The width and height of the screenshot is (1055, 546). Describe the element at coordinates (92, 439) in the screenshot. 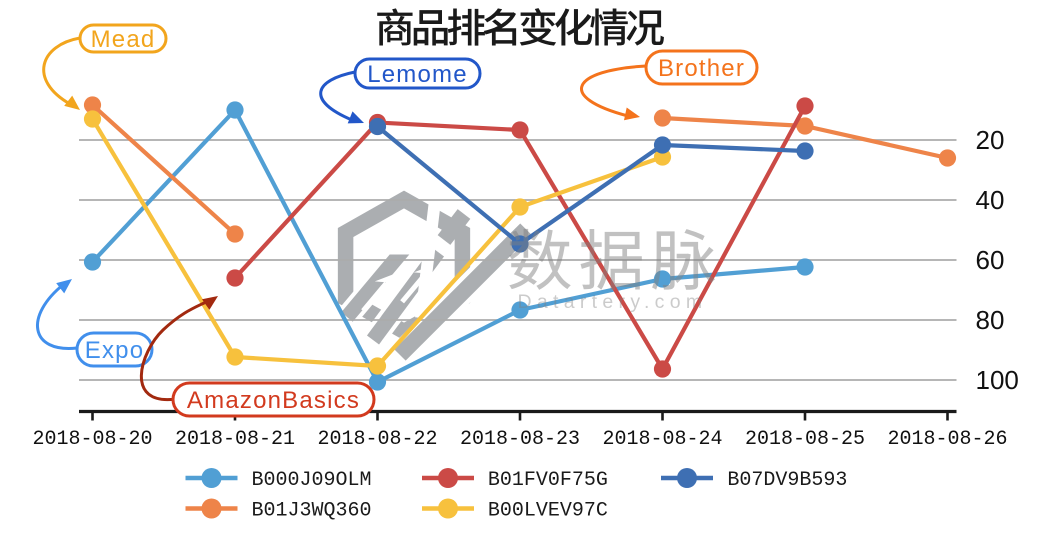

I see `svg-text: 2018-08-20` at that location.